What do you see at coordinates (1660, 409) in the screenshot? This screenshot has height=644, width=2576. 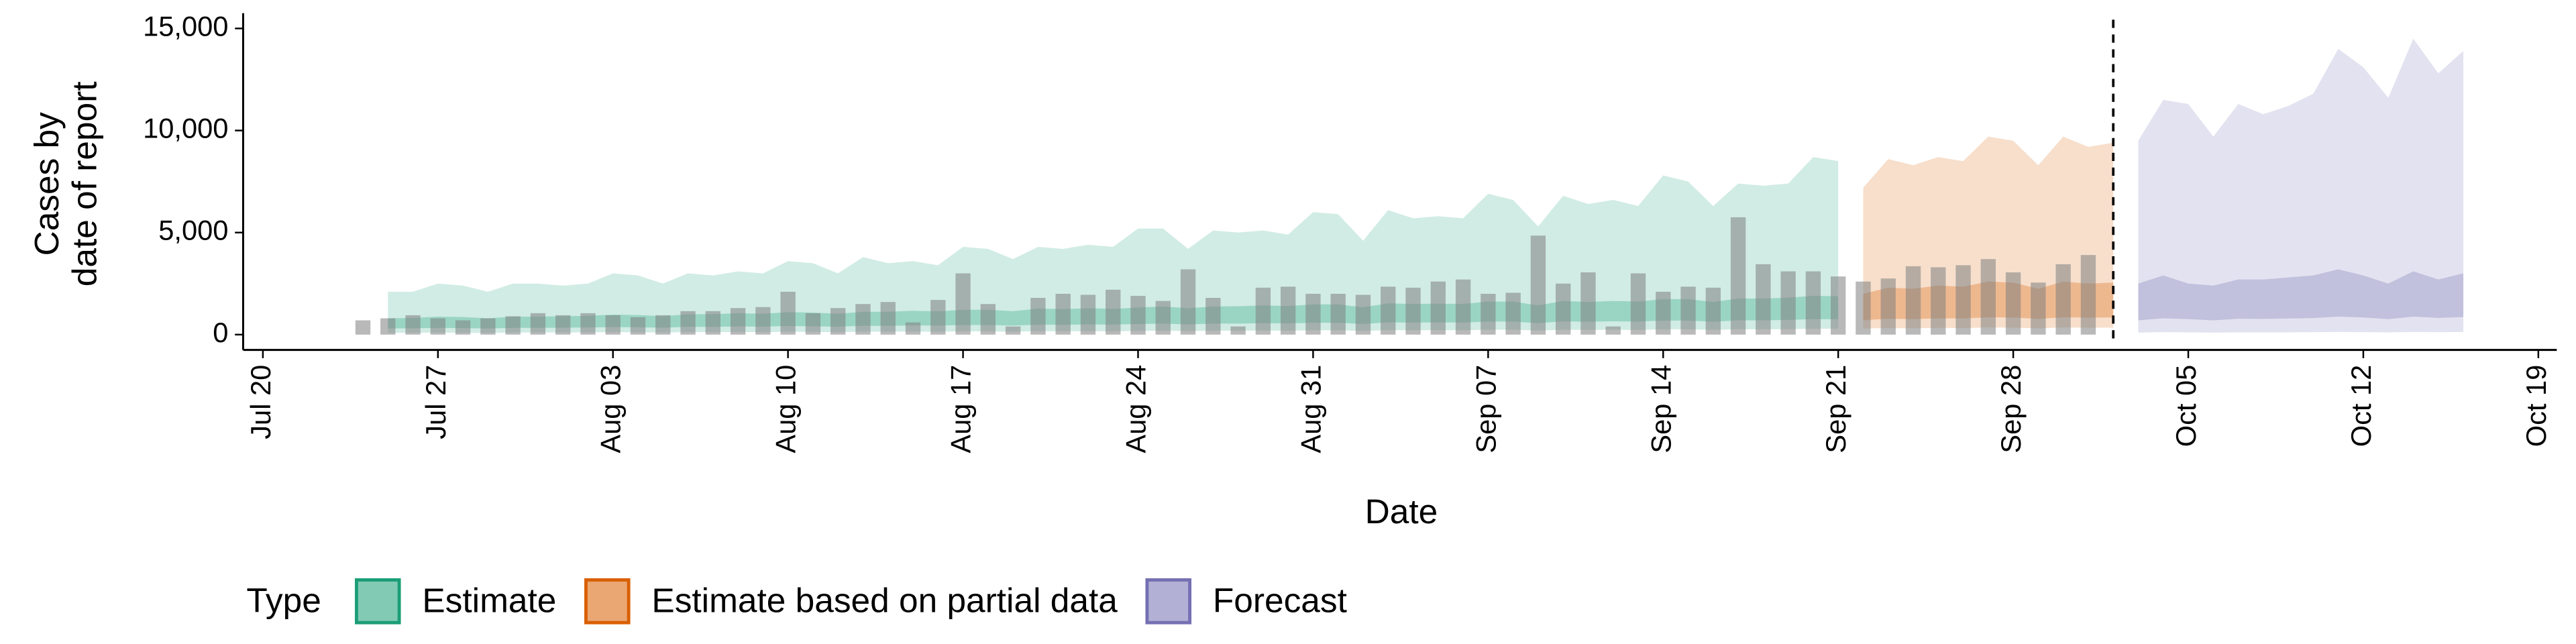 I see `x-tick-label: Sep 14` at bounding box center [1660, 409].